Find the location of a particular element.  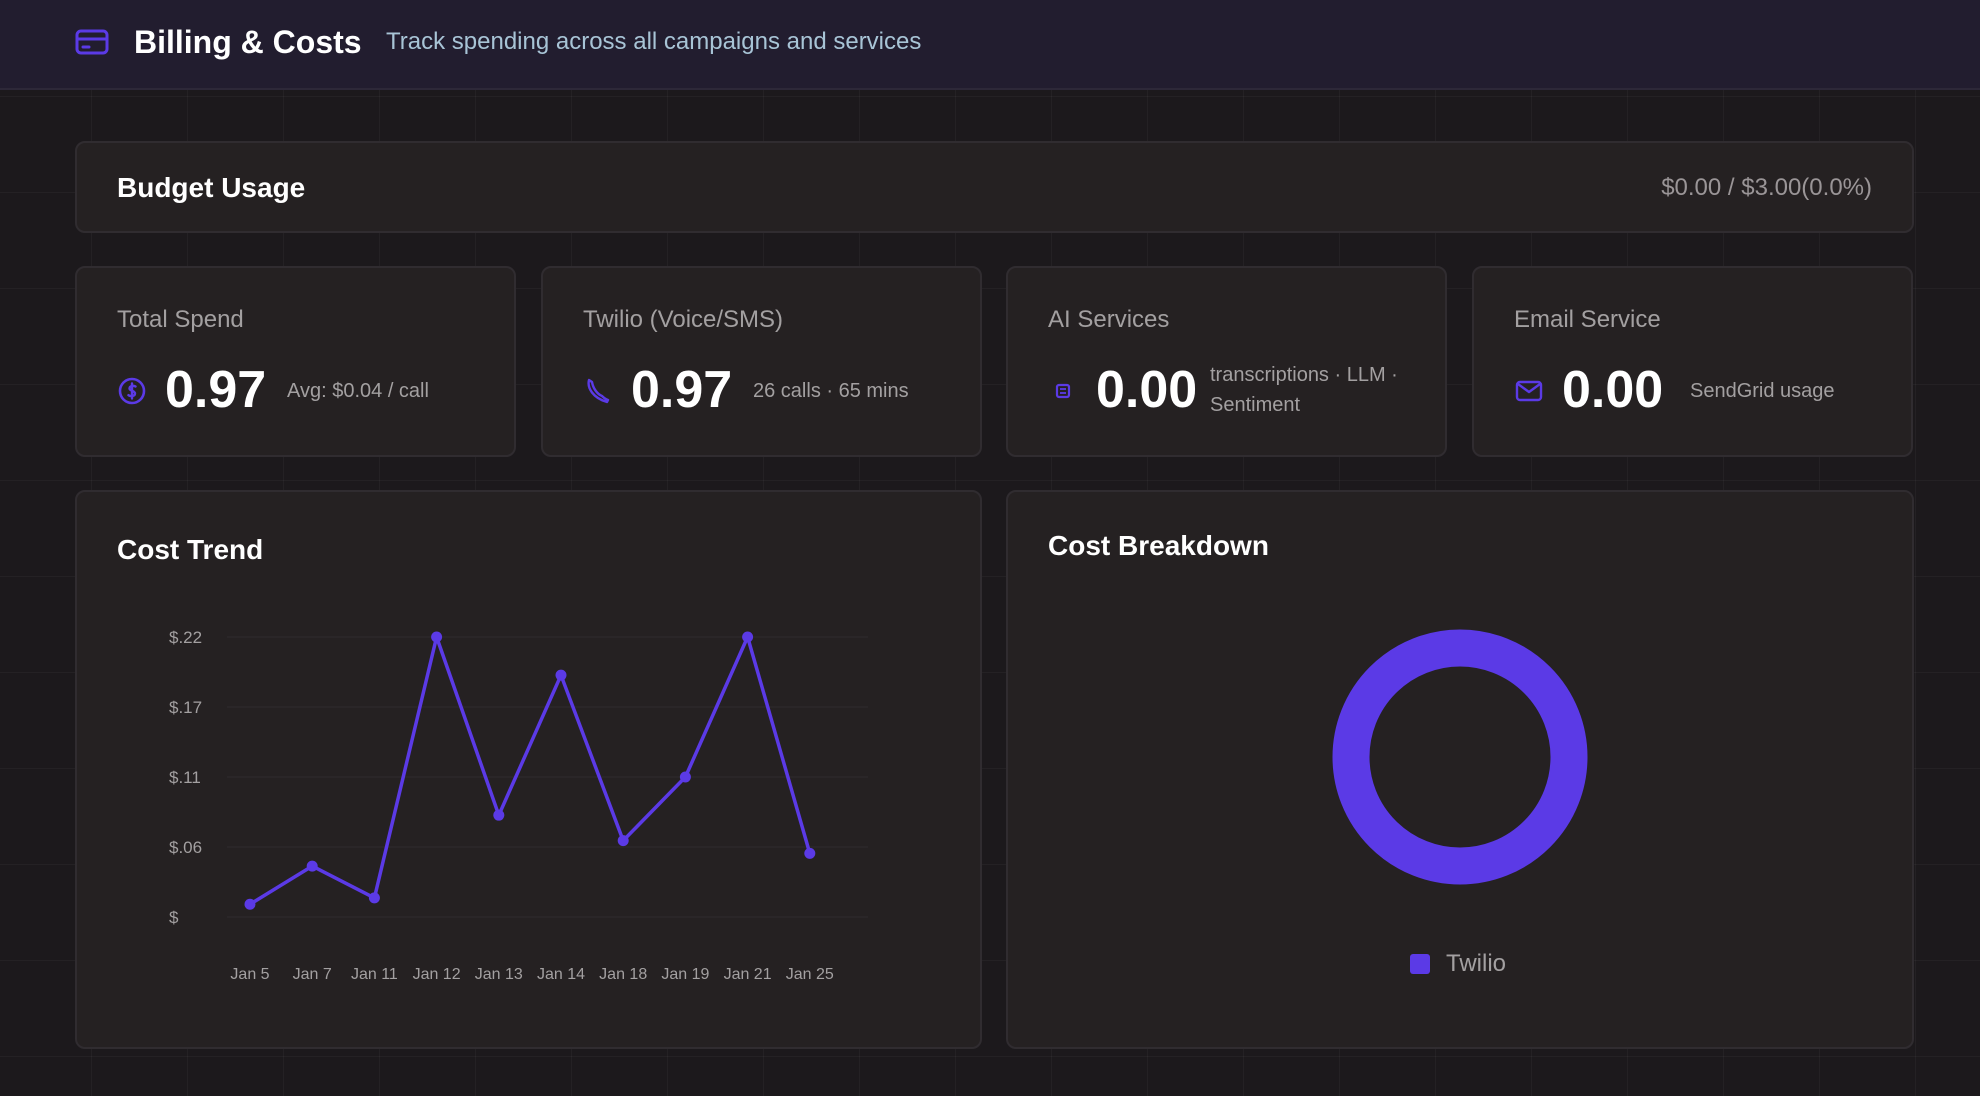

chip-icon is located at coordinates (1063, 391).